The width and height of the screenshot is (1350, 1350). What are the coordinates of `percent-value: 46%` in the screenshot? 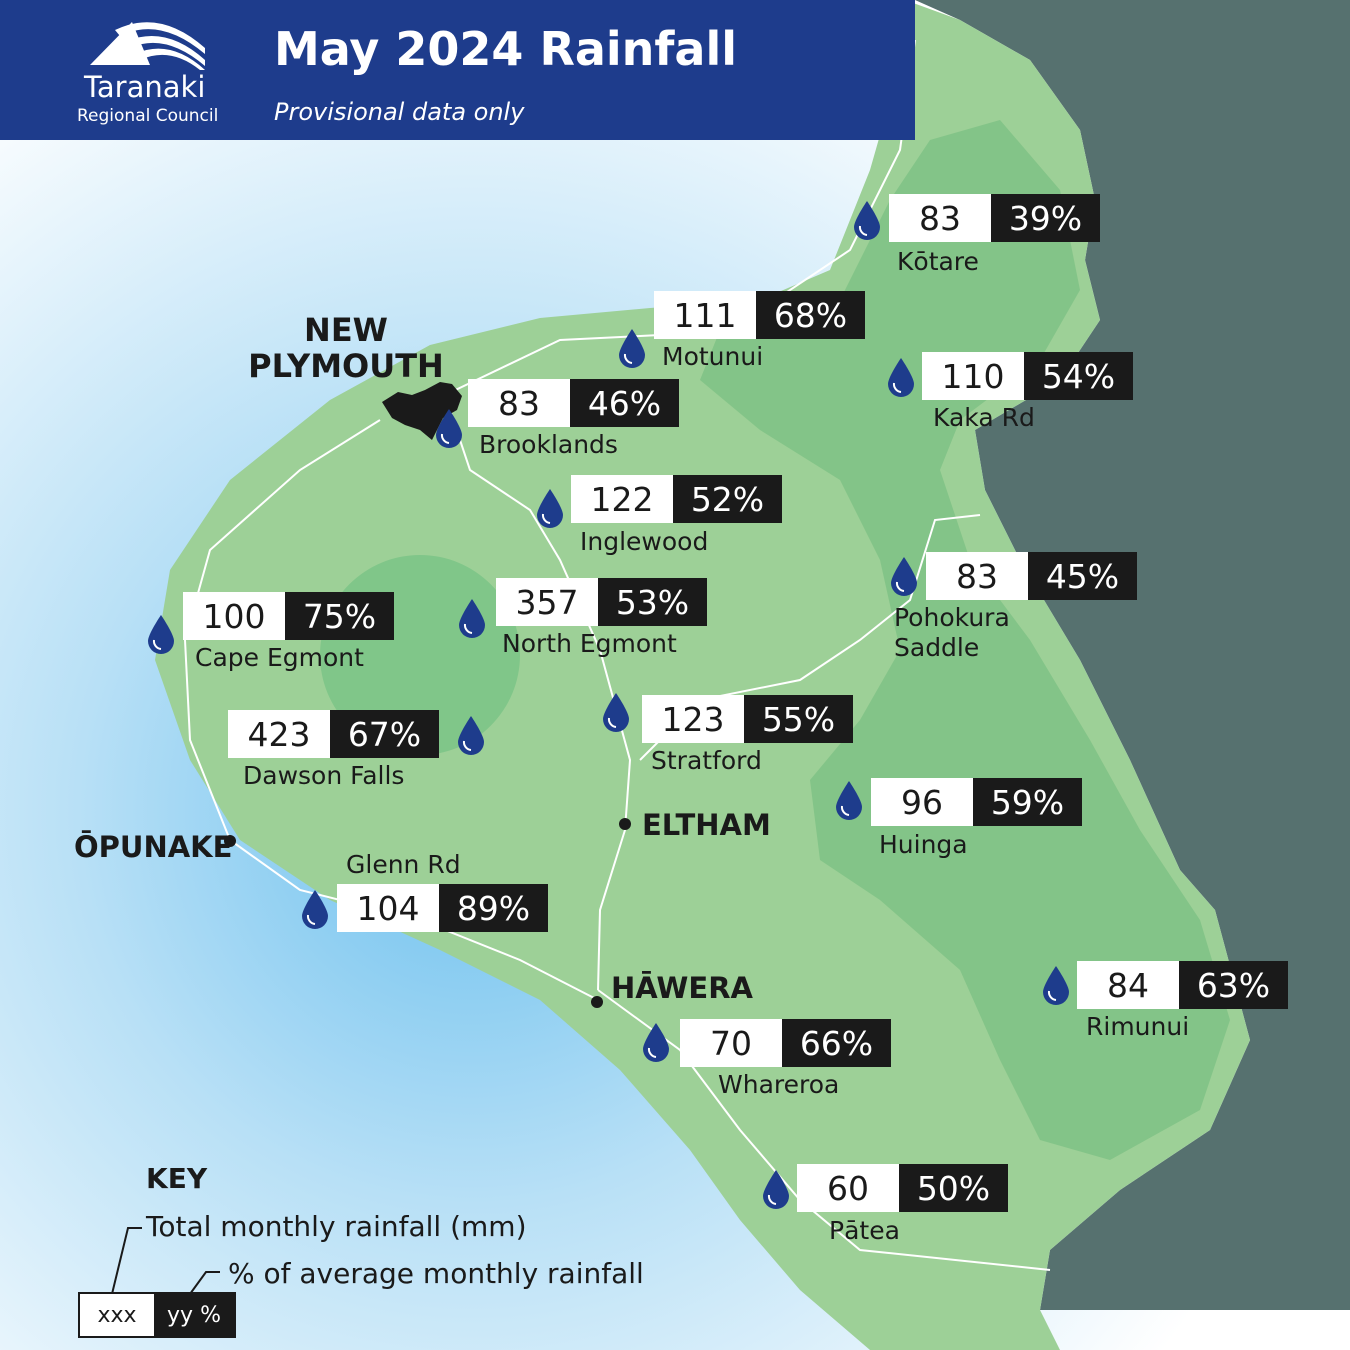 It's located at (624, 403).